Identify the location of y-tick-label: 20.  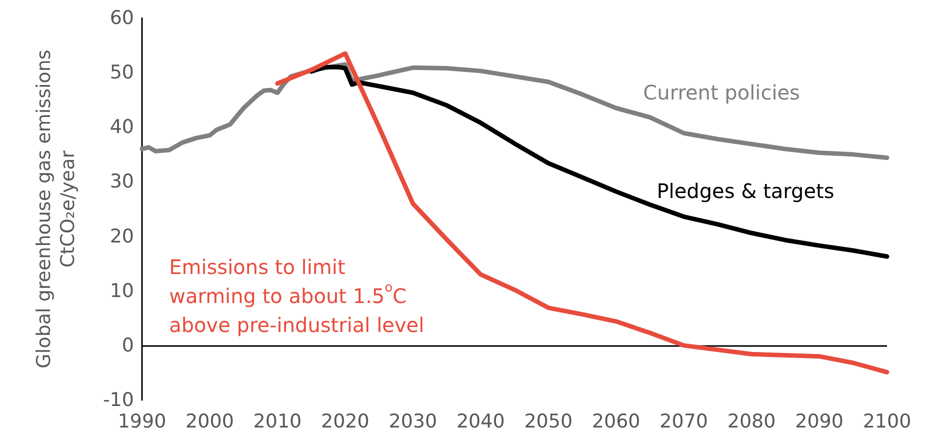
(122, 236).